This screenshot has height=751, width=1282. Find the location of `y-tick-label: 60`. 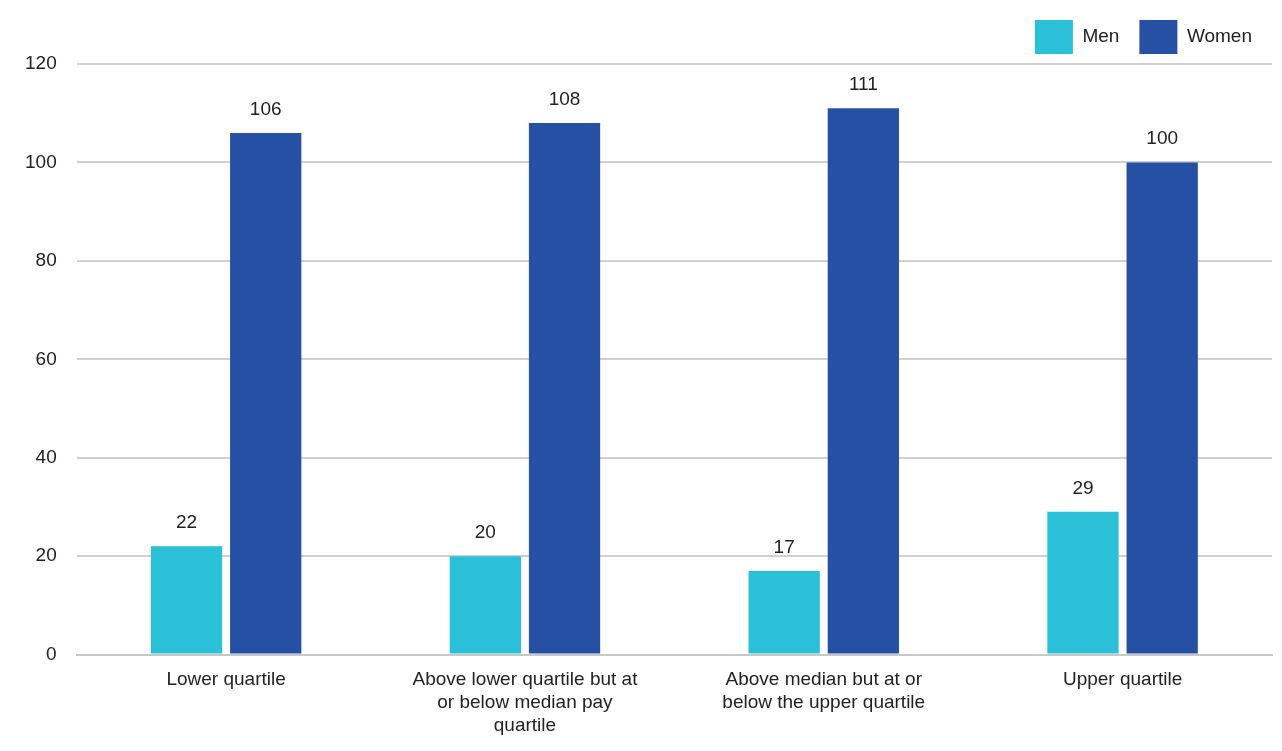

y-tick-label: 60 is located at coordinates (46, 358).